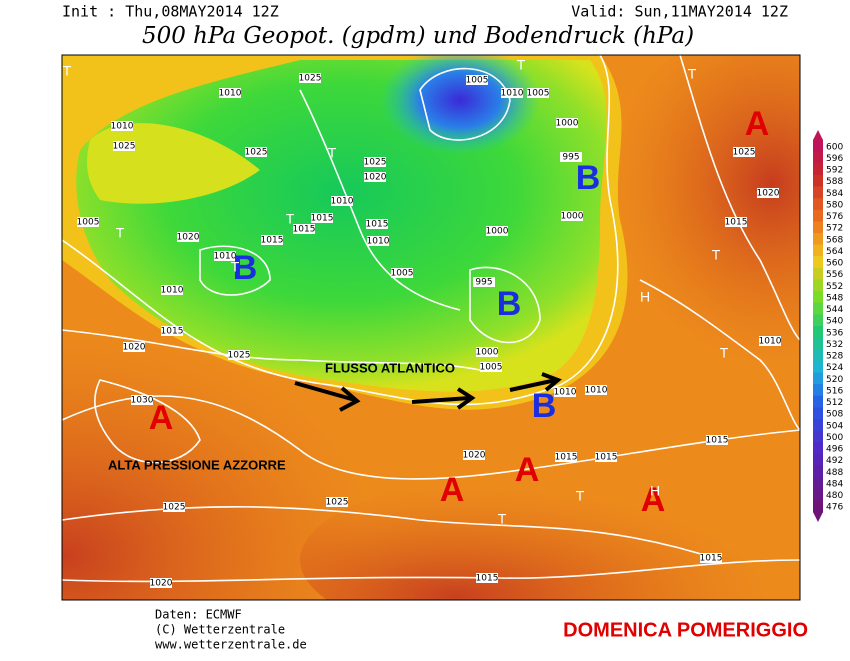 The image size is (850, 661). I want to click on colorbar-tip, so click(818, 135).